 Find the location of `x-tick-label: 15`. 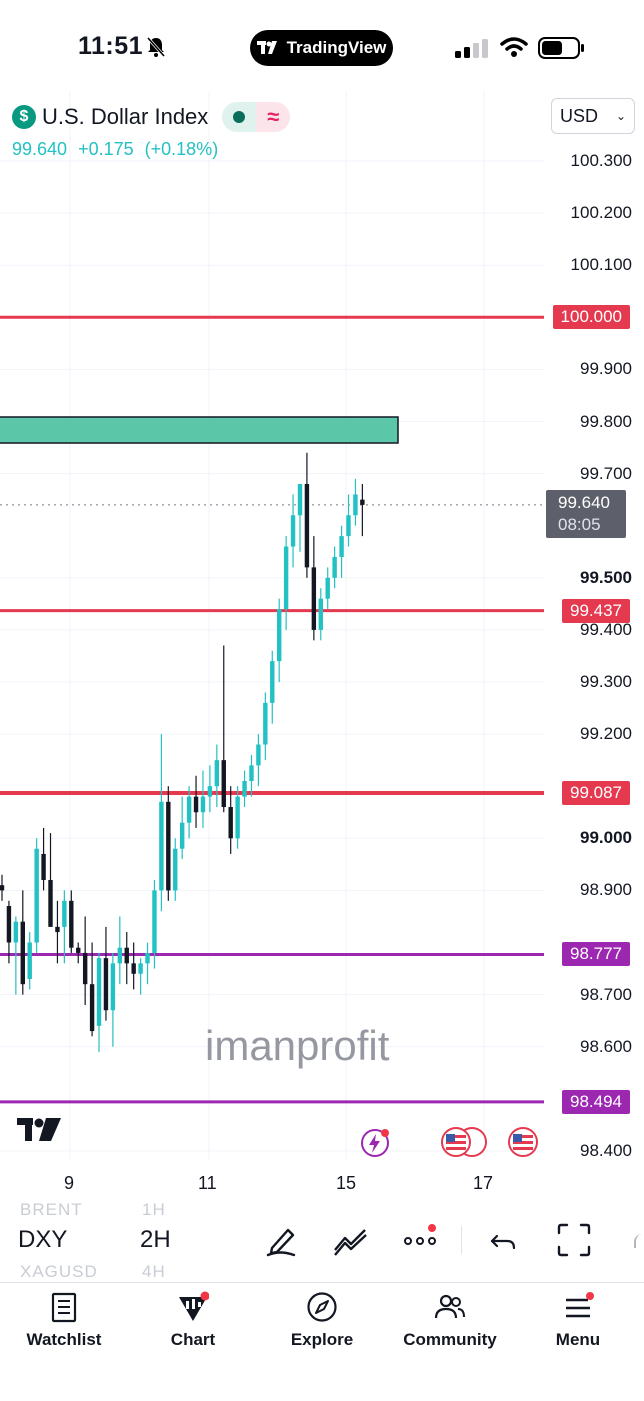

x-tick-label: 15 is located at coordinates (346, 1183).